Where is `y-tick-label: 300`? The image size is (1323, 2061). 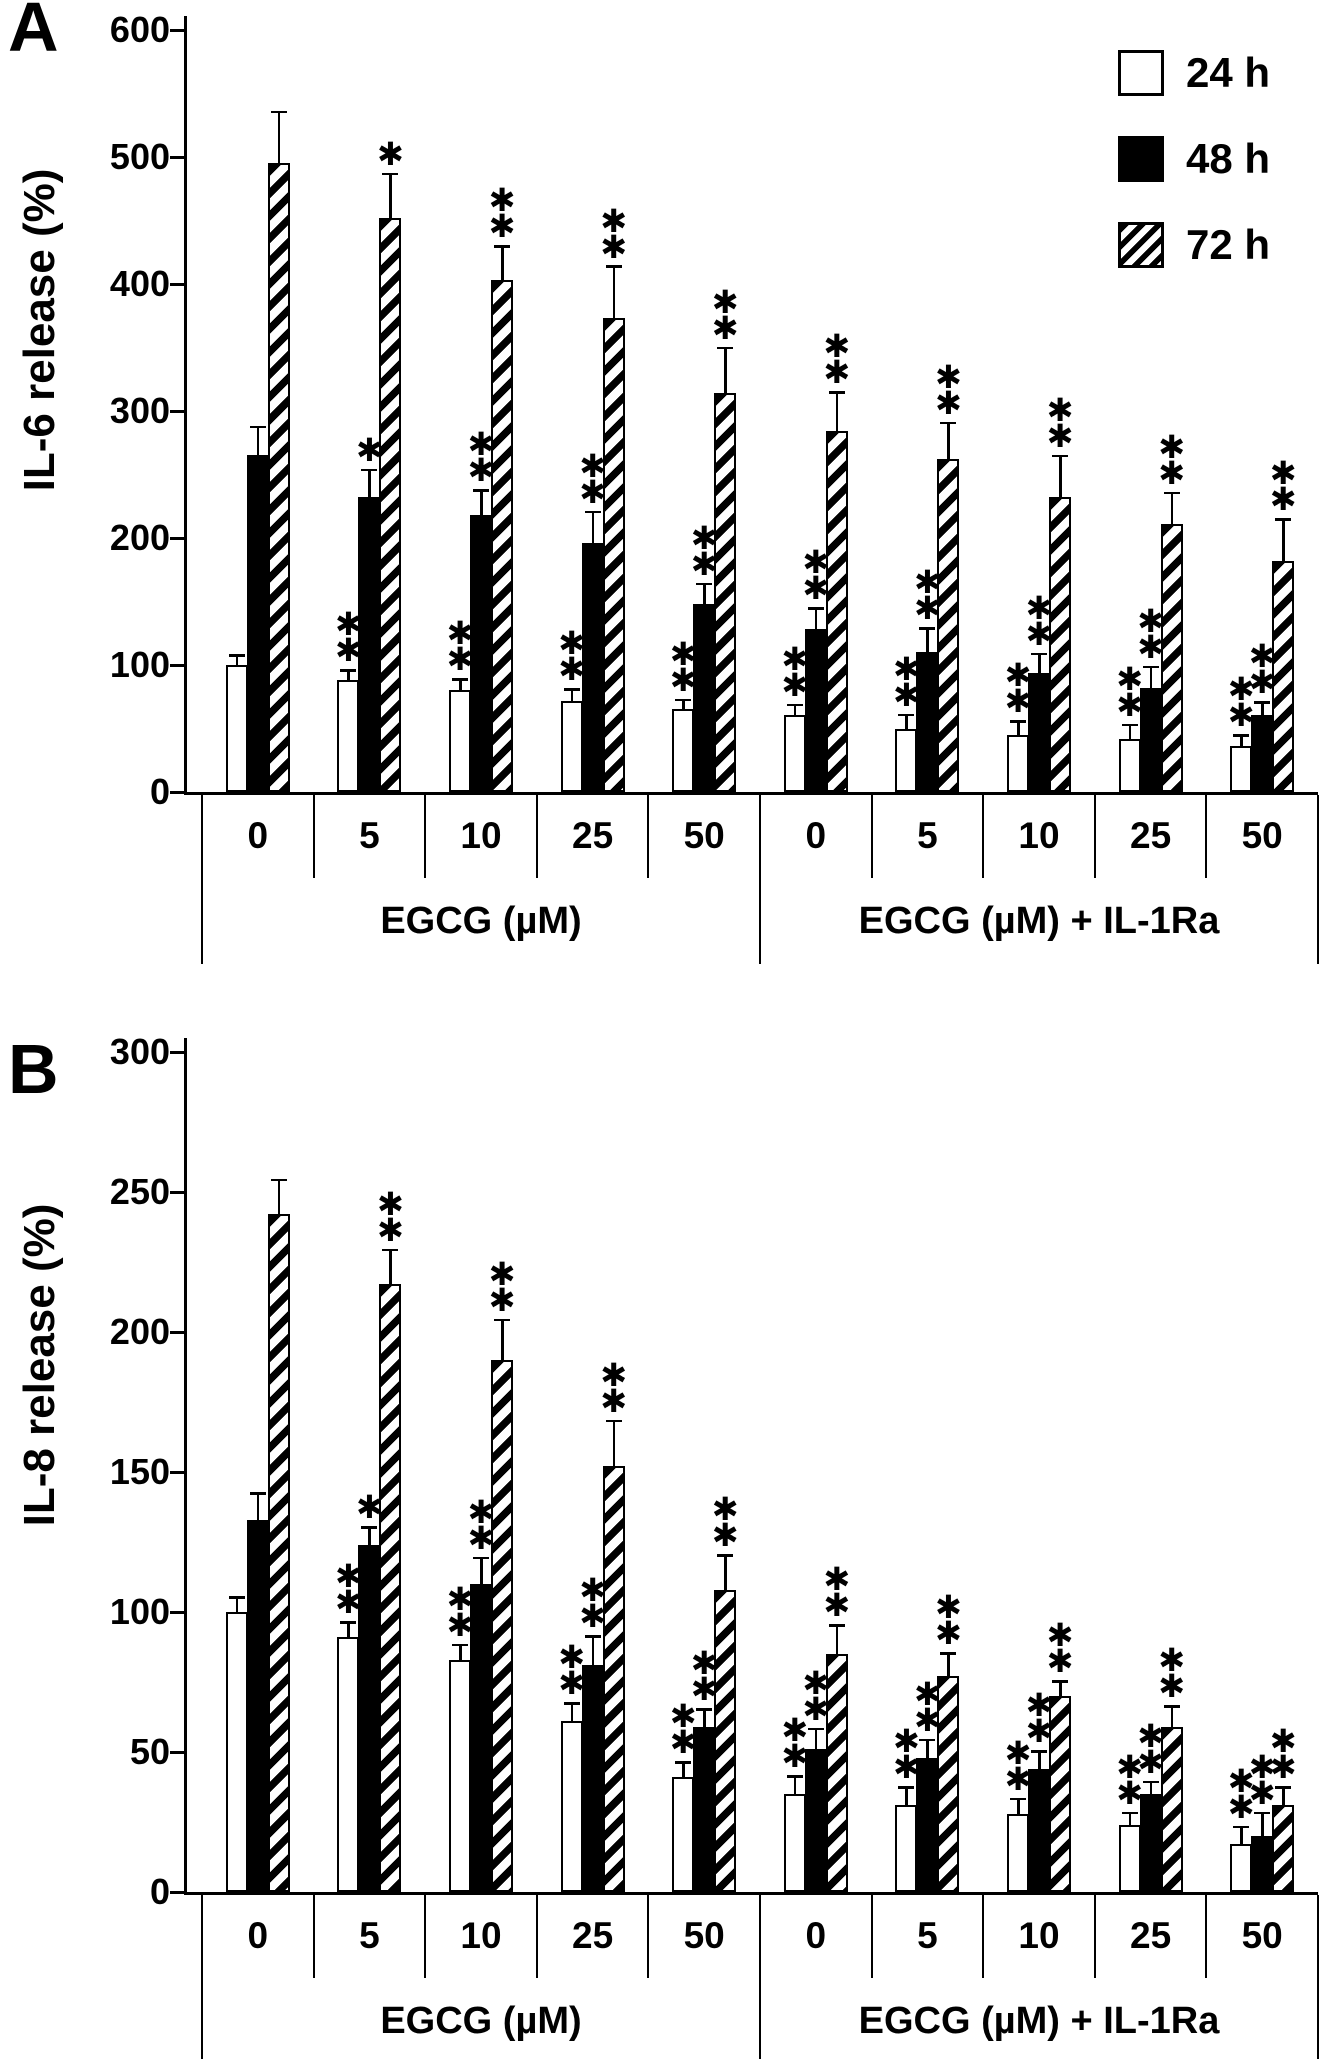
y-tick-label: 300 is located at coordinates (139, 410).